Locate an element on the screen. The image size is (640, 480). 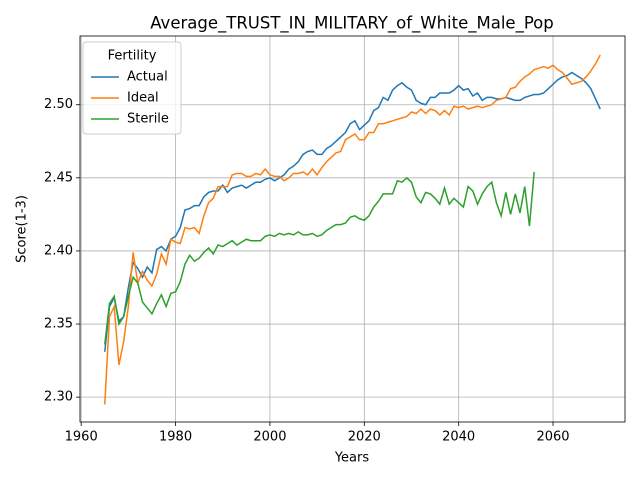
y-tick-label: 2.35 is located at coordinates (58, 324).